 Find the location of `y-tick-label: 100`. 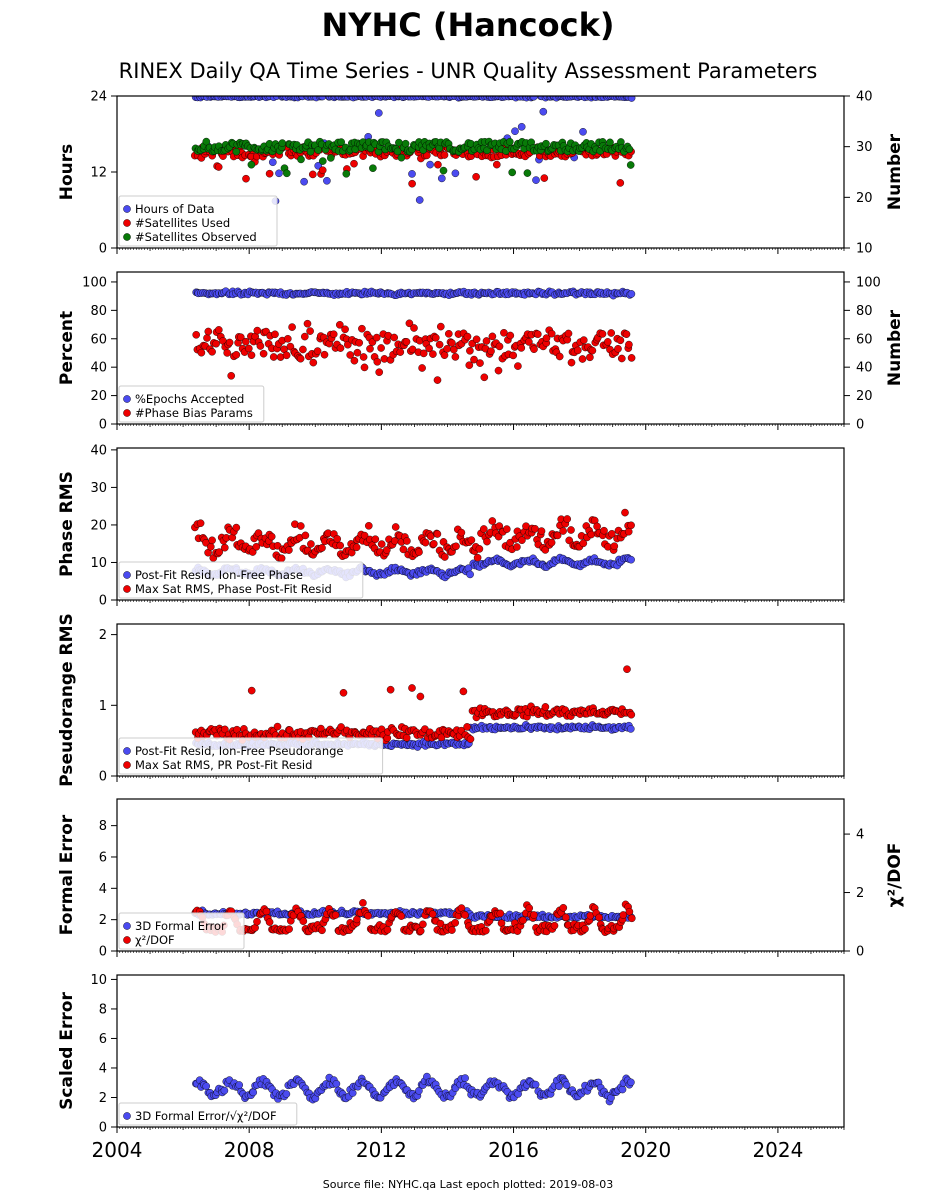

y-tick-label: 100 is located at coordinates (94, 282).